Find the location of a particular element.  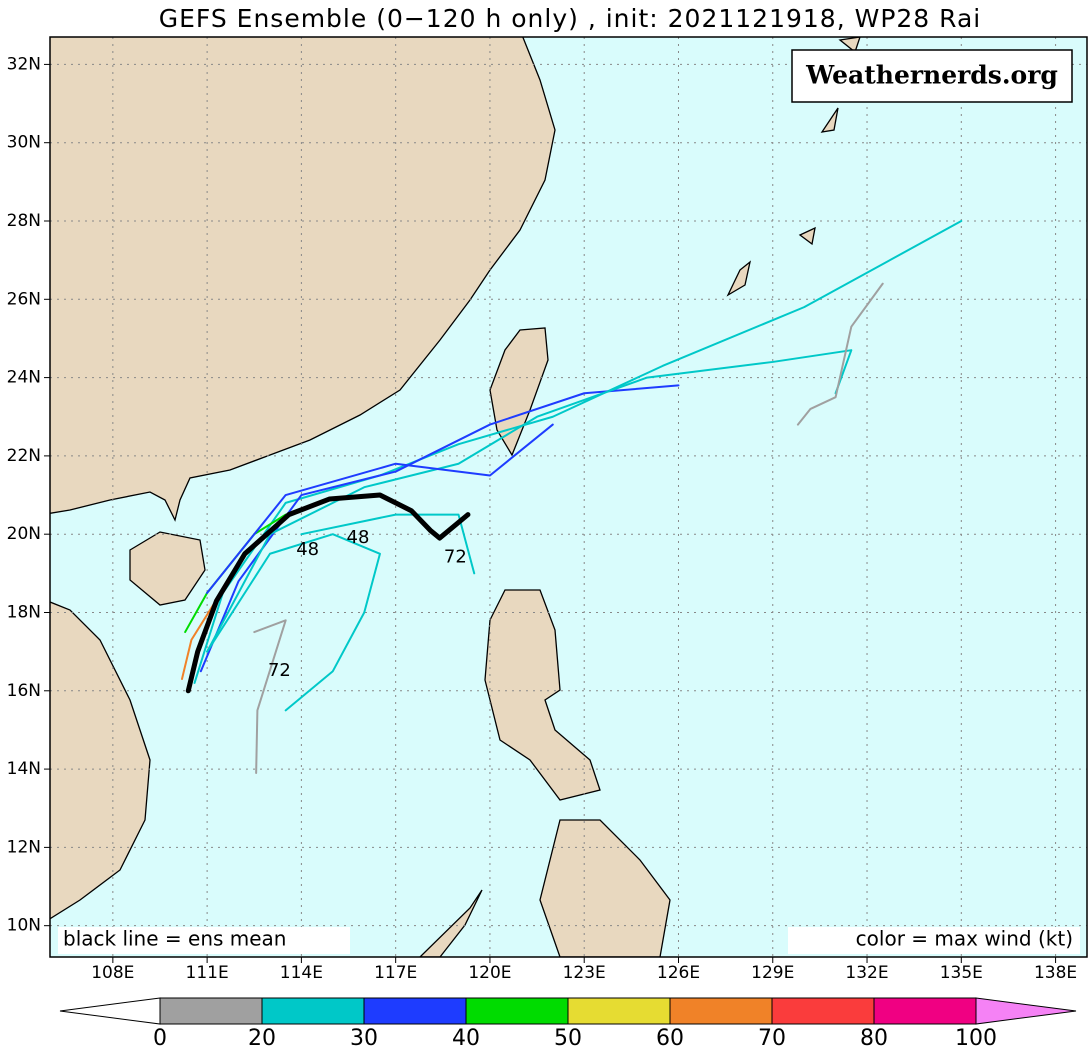

colorbar-label: 80 is located at coordinates (874, 1038).